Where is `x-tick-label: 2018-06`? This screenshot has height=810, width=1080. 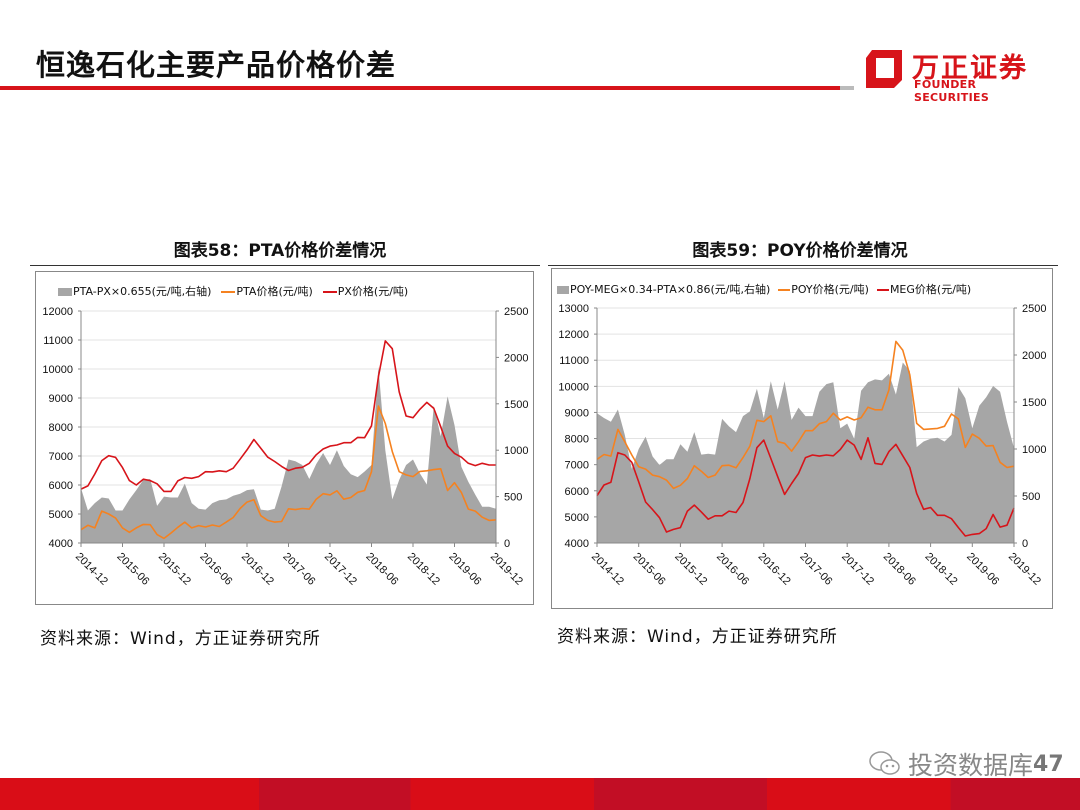
x-tick-label: 2018-06 is located at coordinates (381, 569).